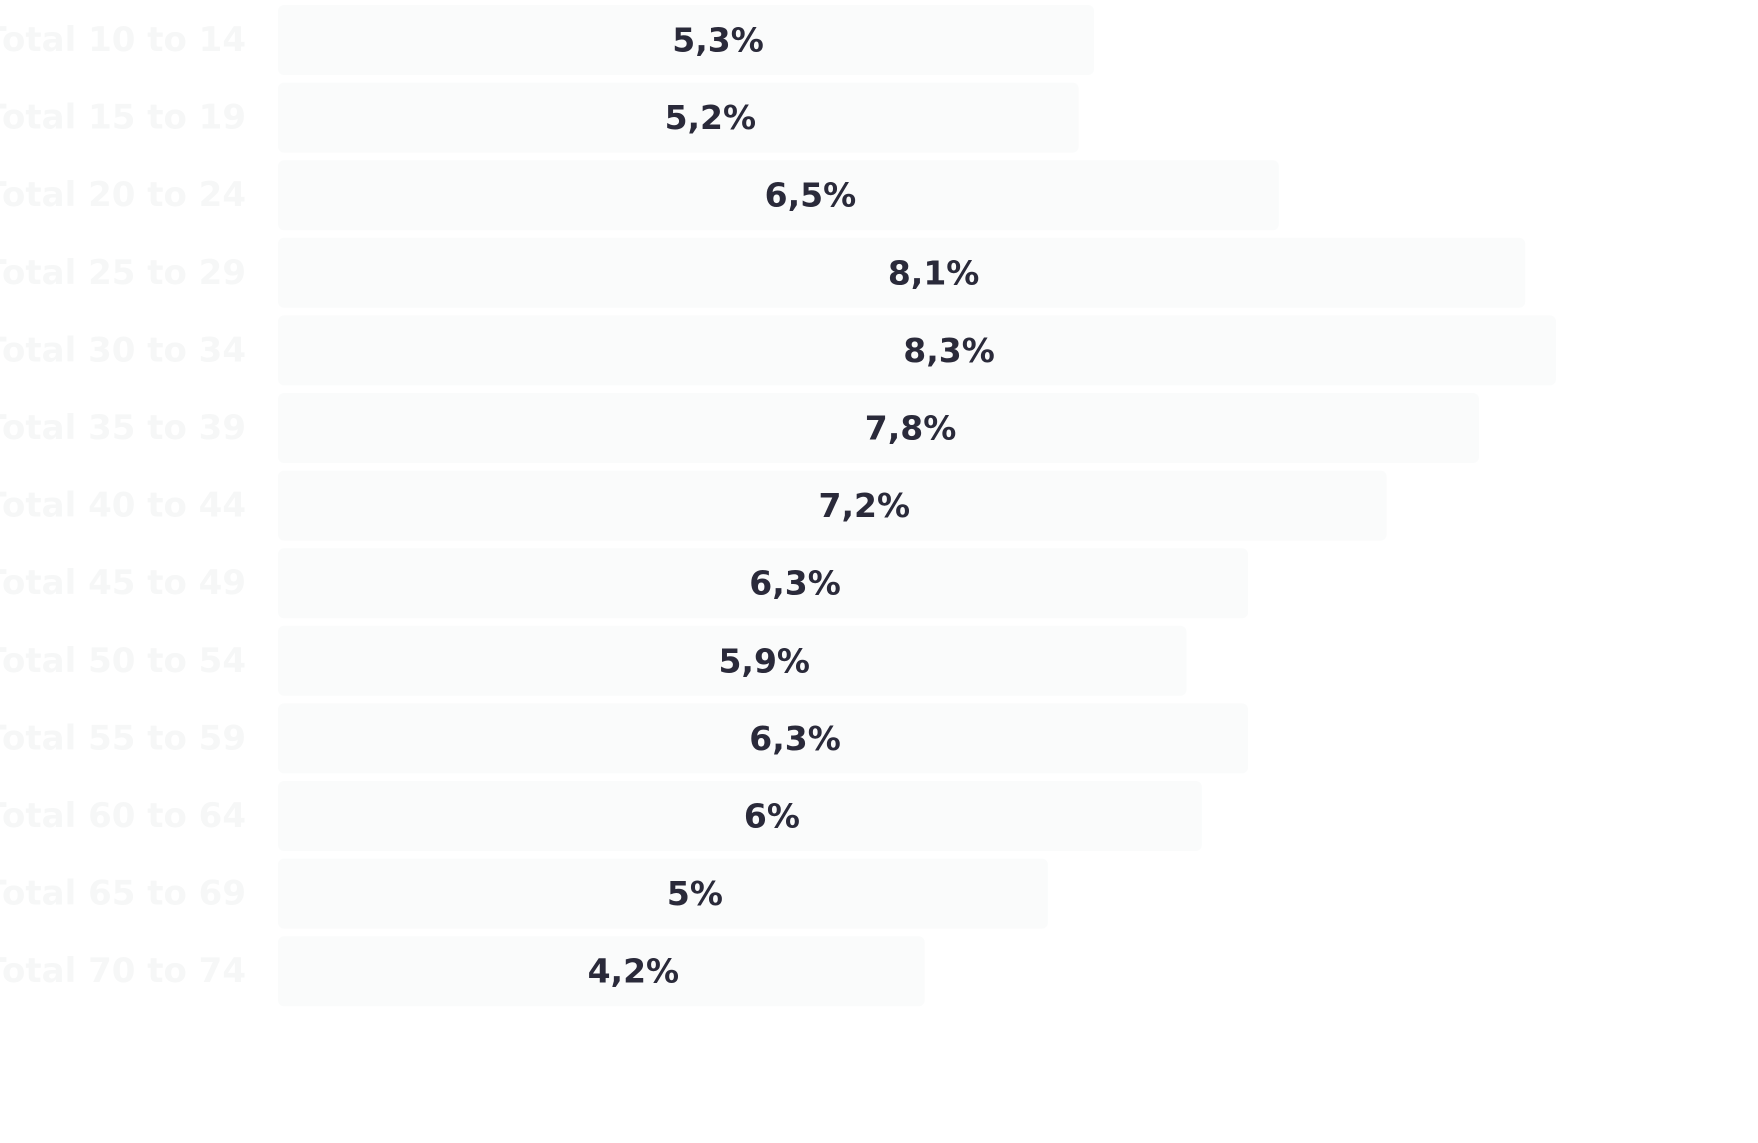  What do you see at coordinates (911, 428) in the screenshot?
I see `value-label: 7,8%` at bounding box center [911, 428].